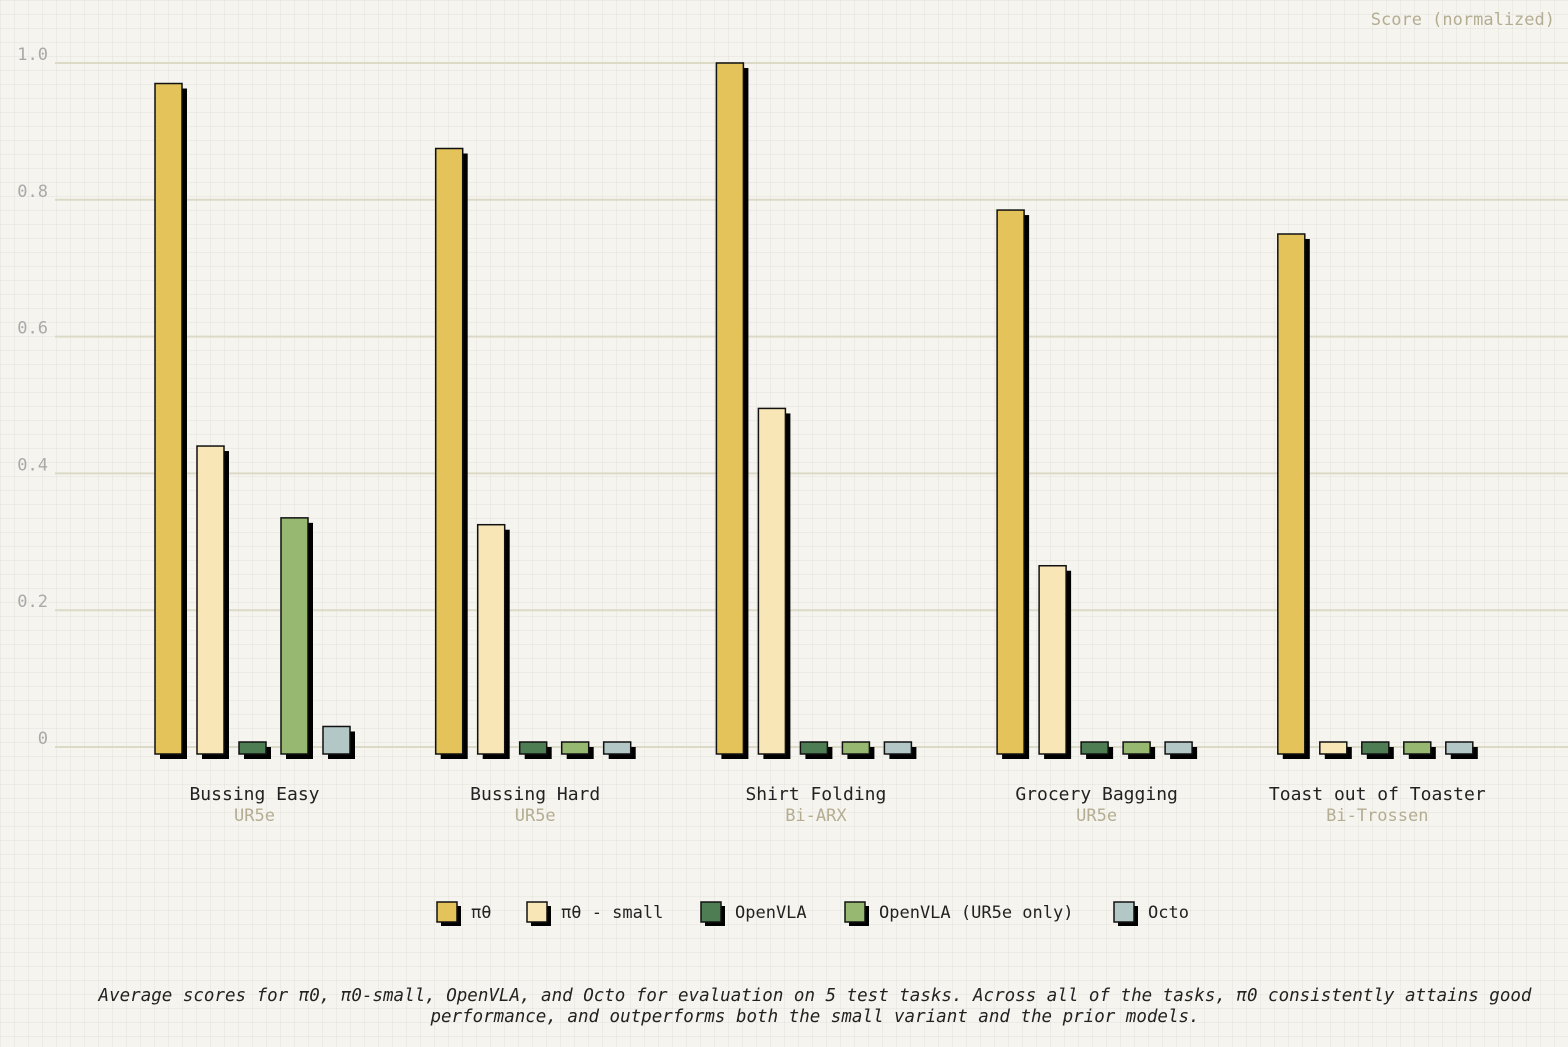 The height and width of the screenshot is (1047, 1568). I want to click on category-label: Shirt Folding, so click(815, 794).